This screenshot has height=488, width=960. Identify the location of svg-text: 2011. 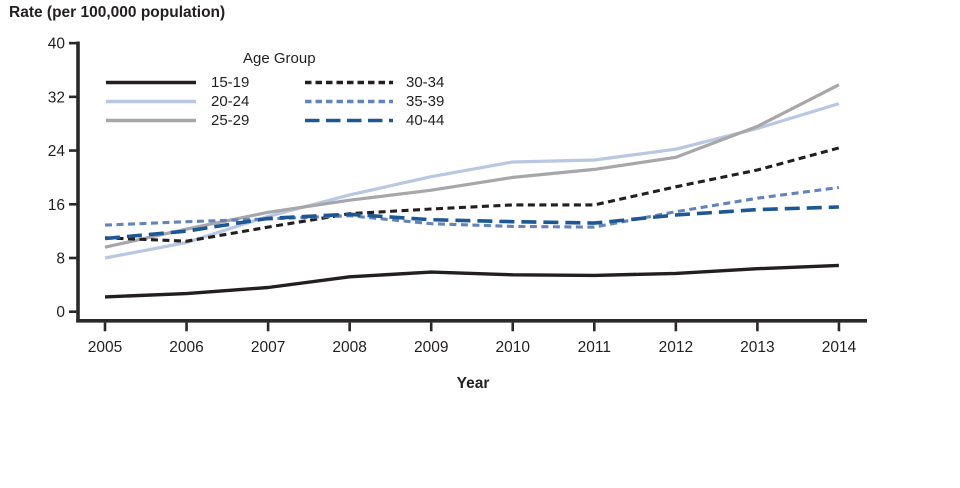
(594, 347).